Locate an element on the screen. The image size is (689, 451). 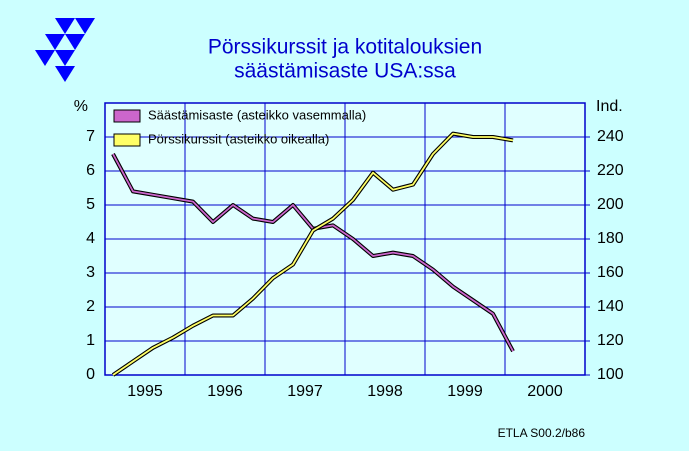
y-tick-label: 7 is located at coordinates (90, 136).